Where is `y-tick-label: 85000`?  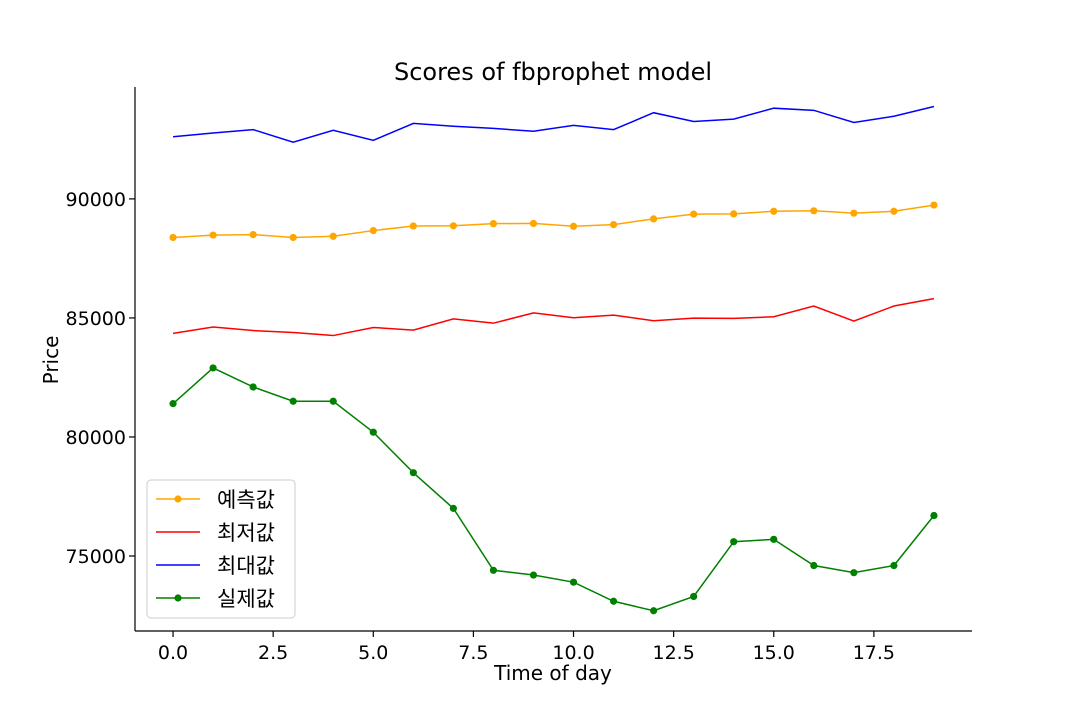
y-tick-label: 85000 is located at coordinates (96, 319).